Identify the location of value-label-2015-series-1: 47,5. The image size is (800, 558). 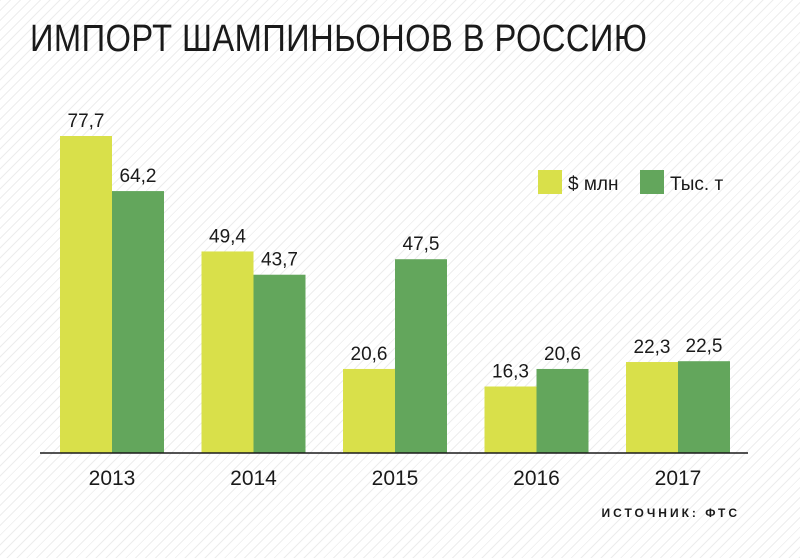
(421, 244).